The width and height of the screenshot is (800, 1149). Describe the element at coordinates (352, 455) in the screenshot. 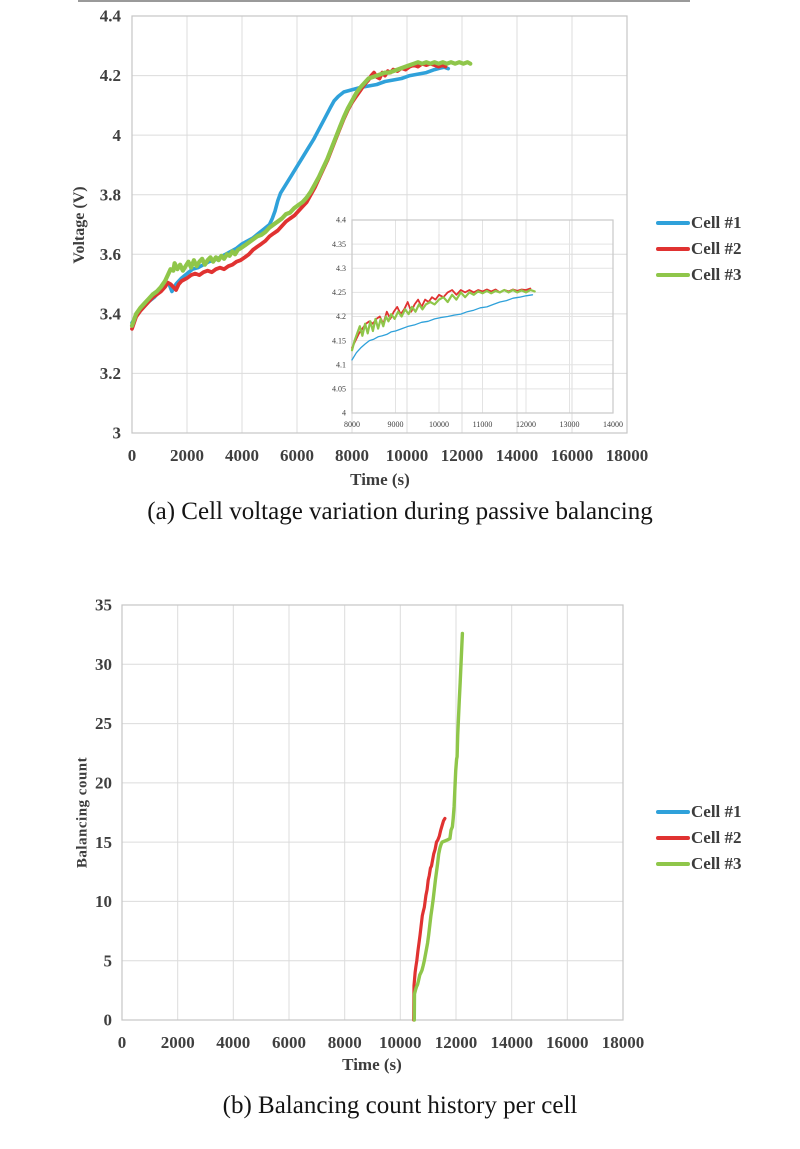

I see `voltage-xtick-label: 8000` at that location.